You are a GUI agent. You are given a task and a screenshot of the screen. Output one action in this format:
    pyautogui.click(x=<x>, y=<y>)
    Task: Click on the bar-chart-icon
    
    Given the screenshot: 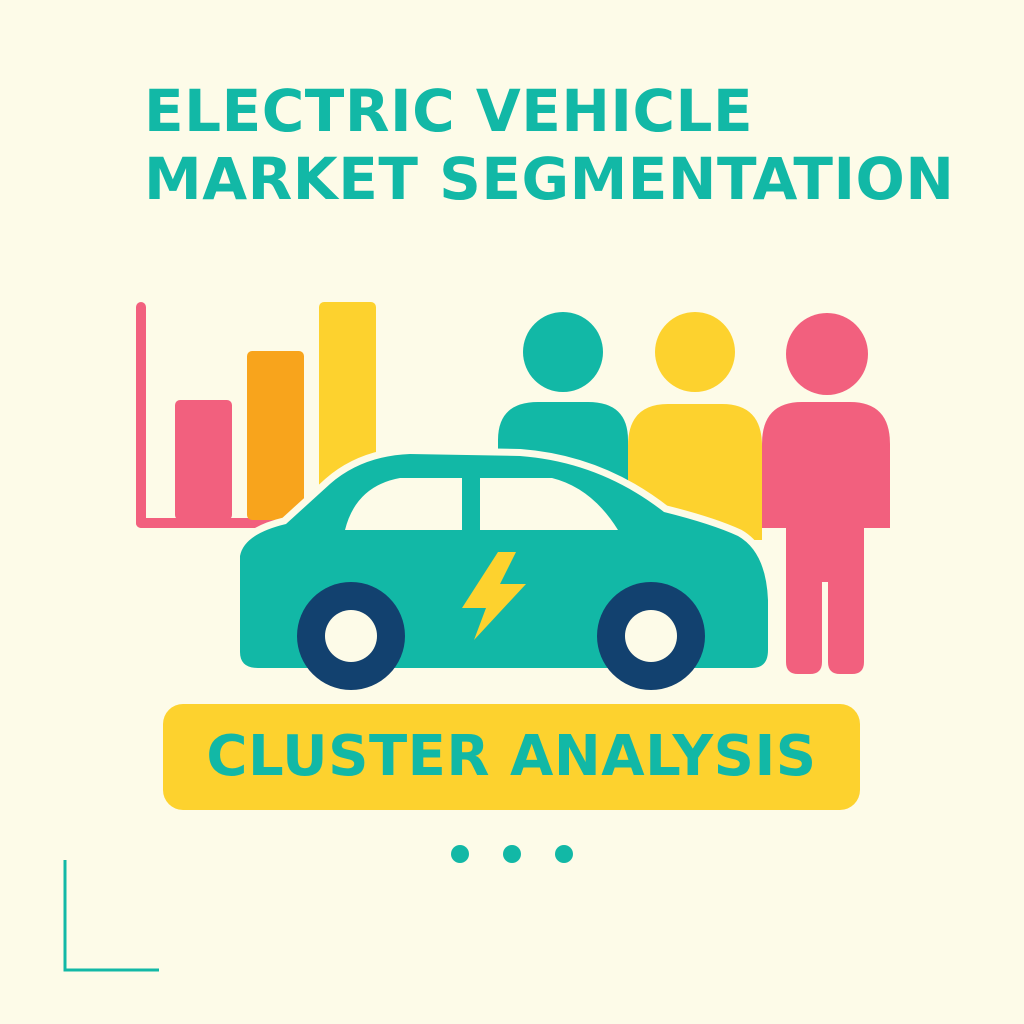 What is the action you would take?
    pyautogui.click(x=256, y=415)
    